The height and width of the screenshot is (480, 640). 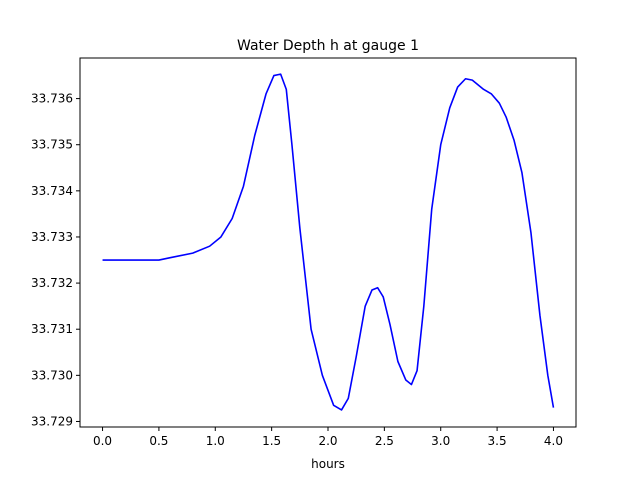 I want to click on x-tick-label: 3.5, so click(x=497, y=441).